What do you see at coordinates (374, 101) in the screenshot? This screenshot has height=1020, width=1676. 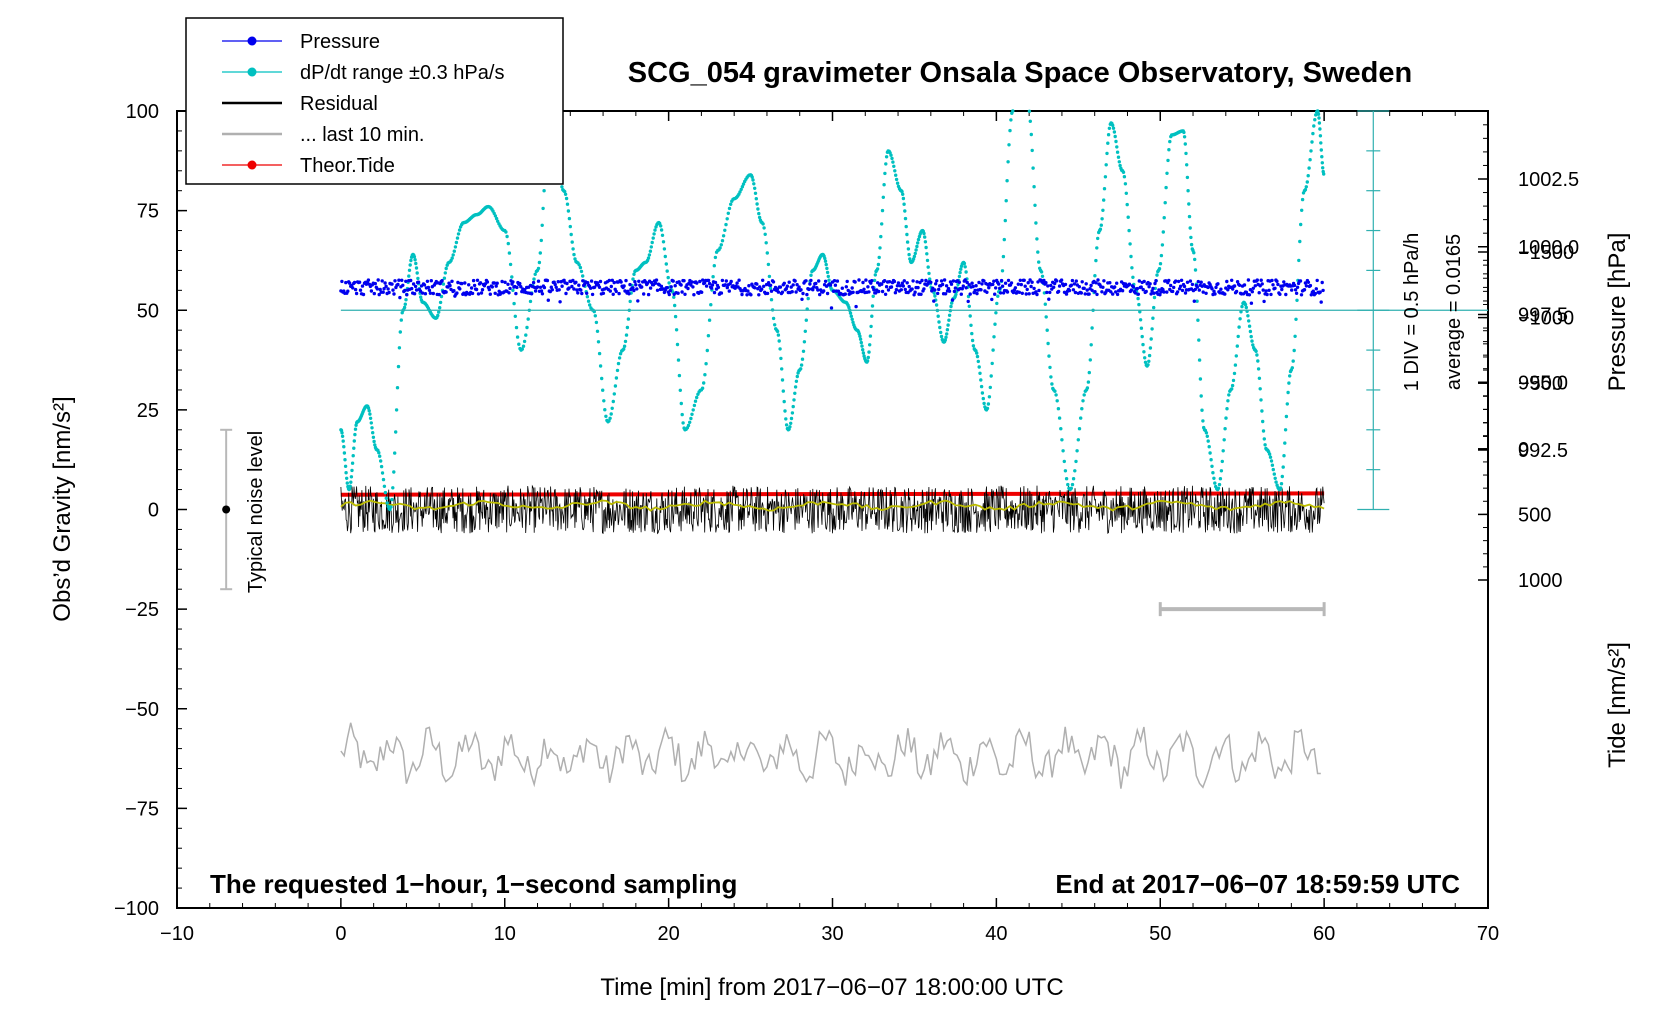 I see `legend-box` at bounding box center [374, 101].